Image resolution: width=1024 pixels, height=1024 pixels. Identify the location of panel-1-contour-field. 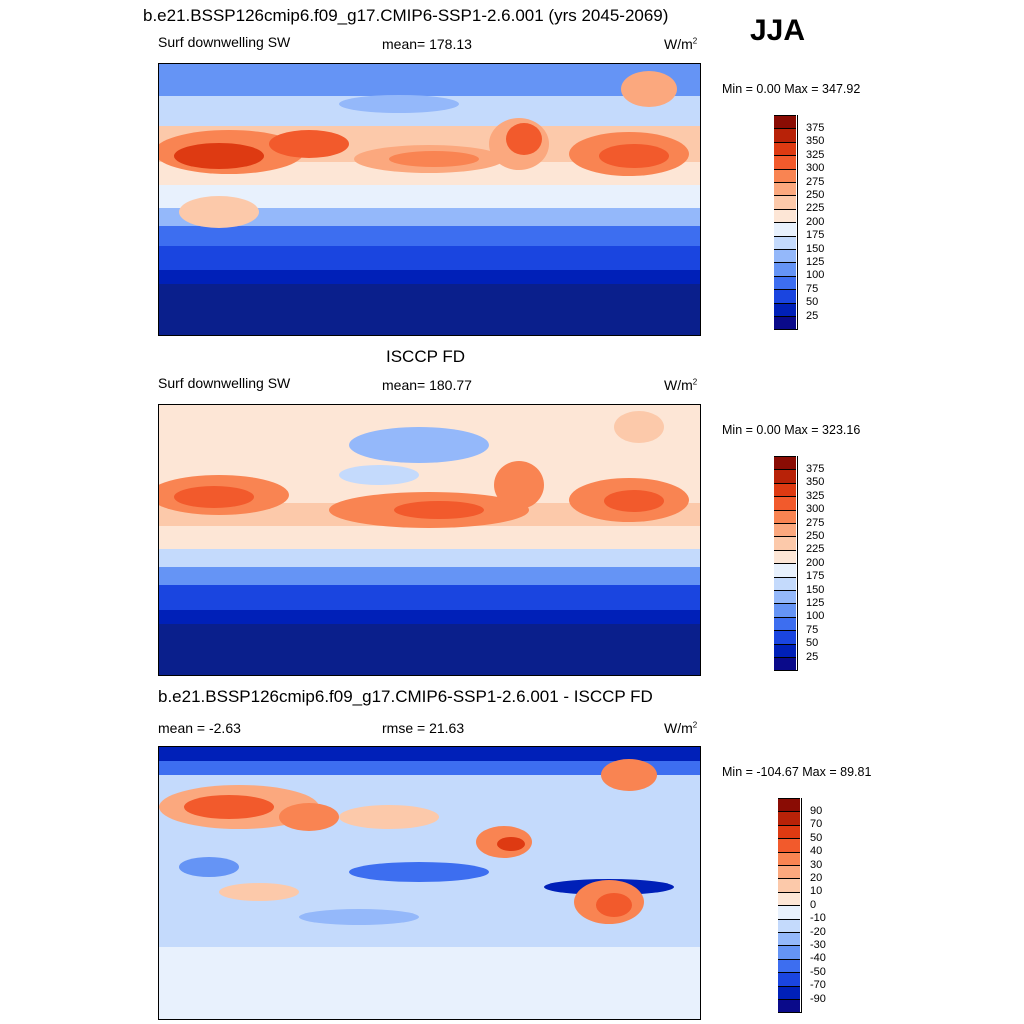
(429, 199).